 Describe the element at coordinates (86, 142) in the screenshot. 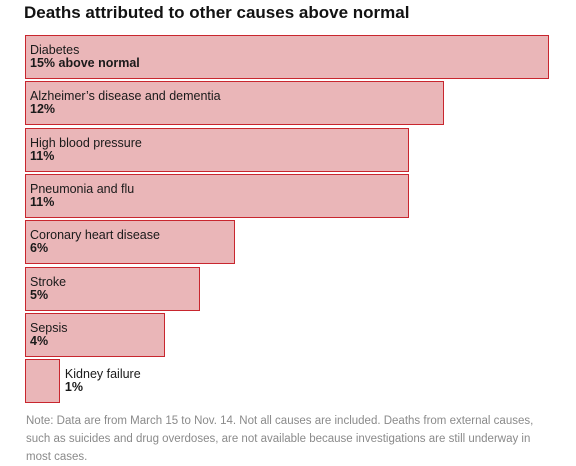

I see `category-label: High blood pressure` at that location.